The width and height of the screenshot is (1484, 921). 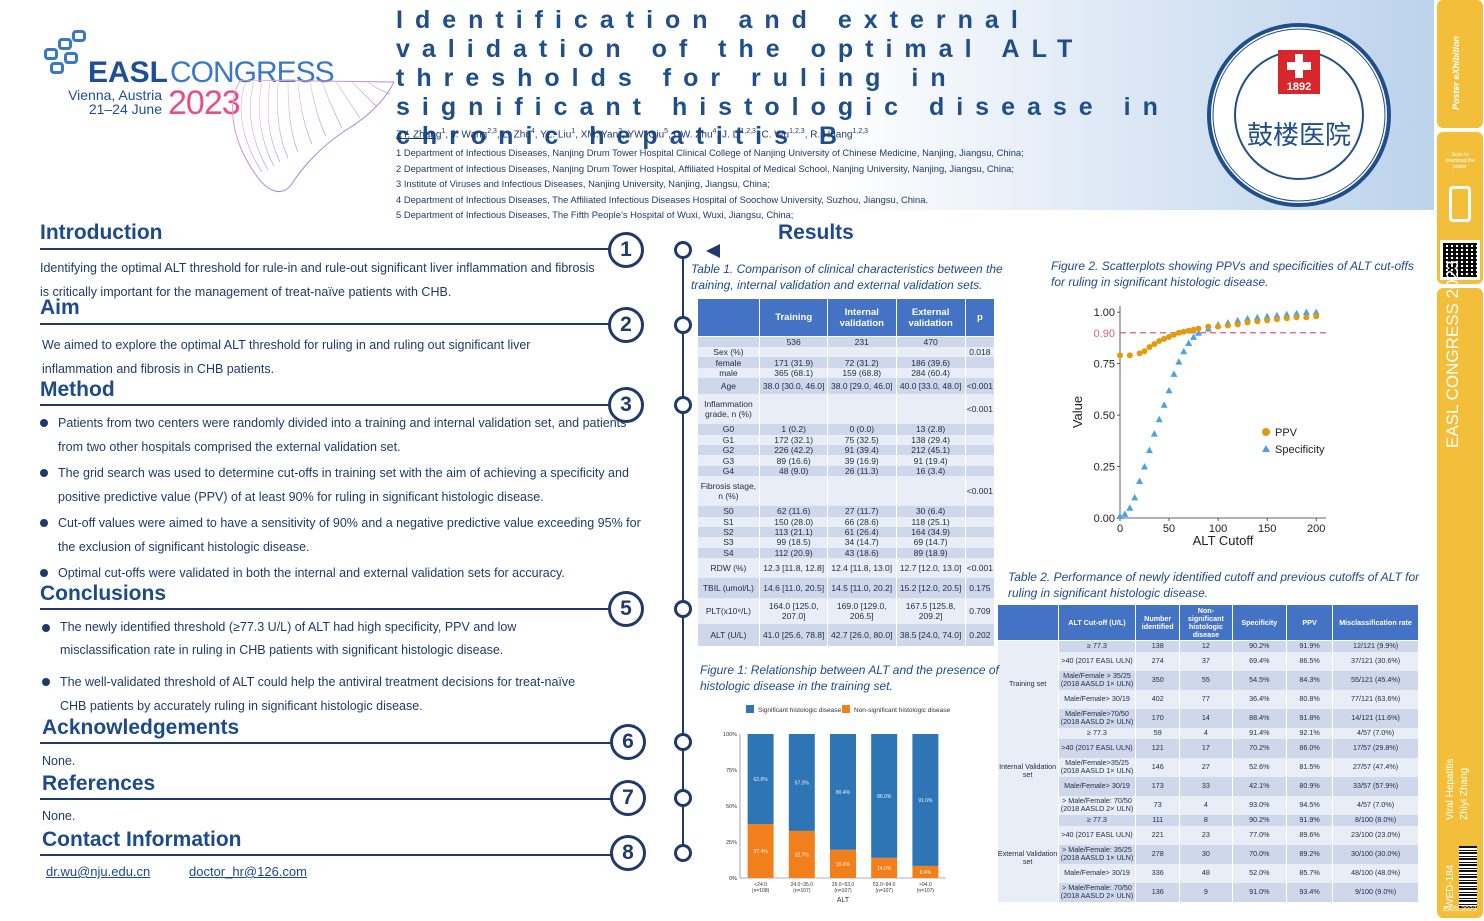 I want to click on table-cell: > Male/Female: 70/50 (2018 AASLD 2× ULN), so click(x=1097, y=805).